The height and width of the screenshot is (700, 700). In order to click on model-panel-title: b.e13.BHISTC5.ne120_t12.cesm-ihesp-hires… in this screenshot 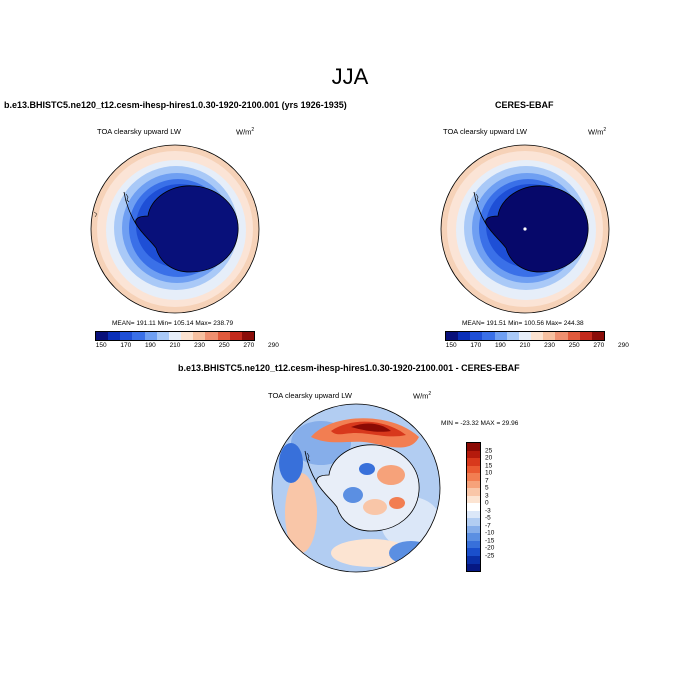, I will do `click(175, 105)`.